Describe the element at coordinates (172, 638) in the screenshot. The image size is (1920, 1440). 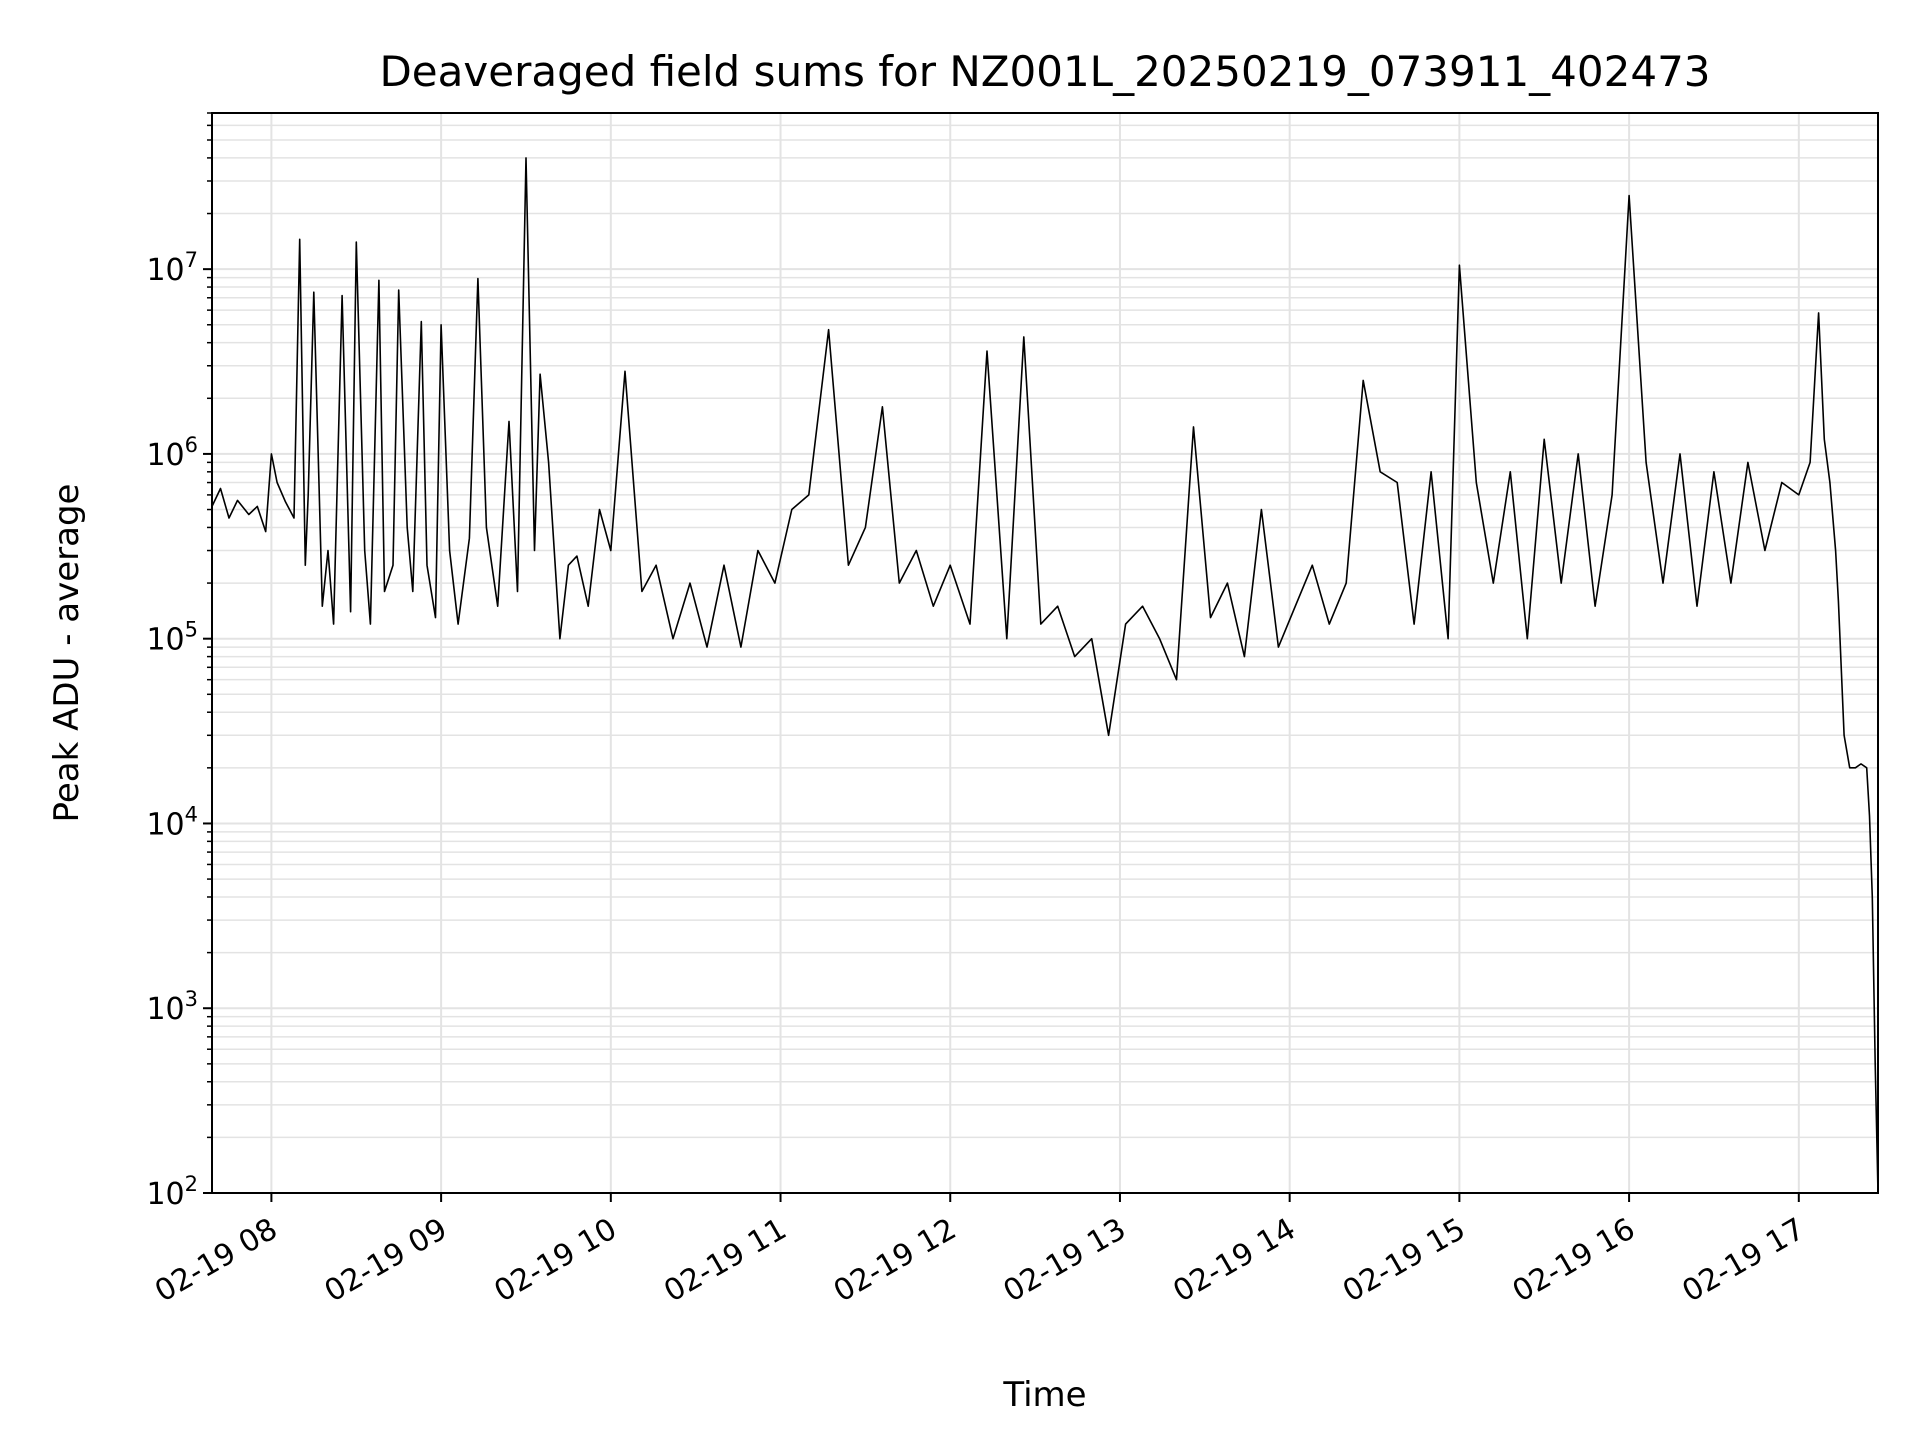
I see `y-tick-label: 10⁵` at that location.